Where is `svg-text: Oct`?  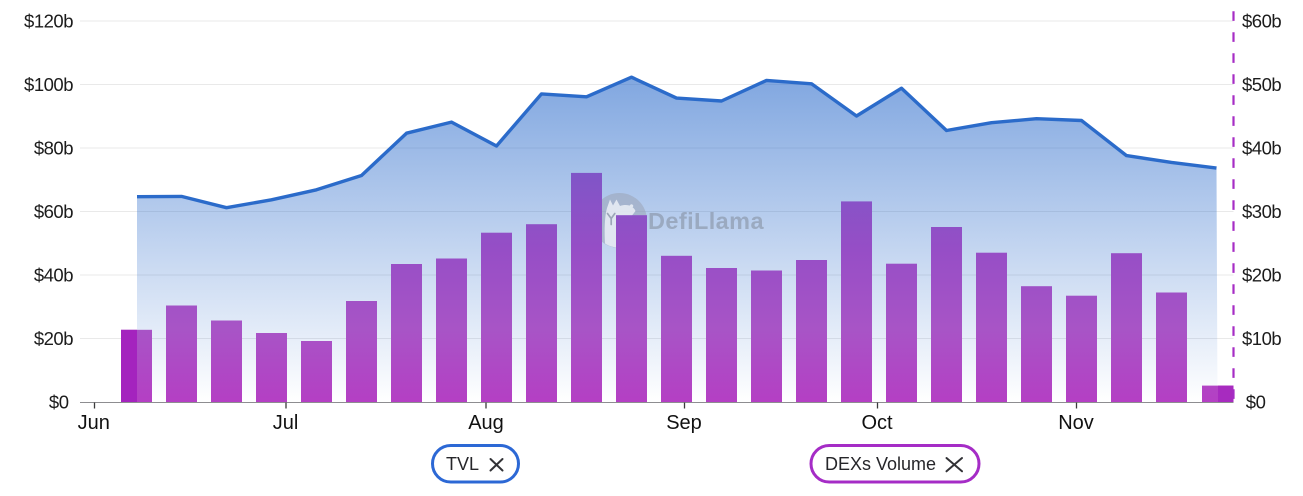
svg-text: Oct is located at coordinates (877, 423).